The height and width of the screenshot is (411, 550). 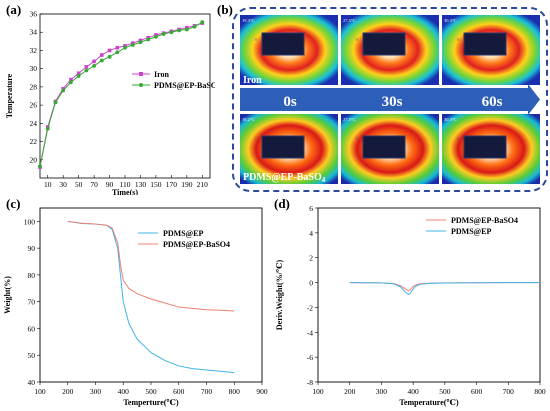 I want to click on y-tick-label: 100, so click(x=30, y=221).